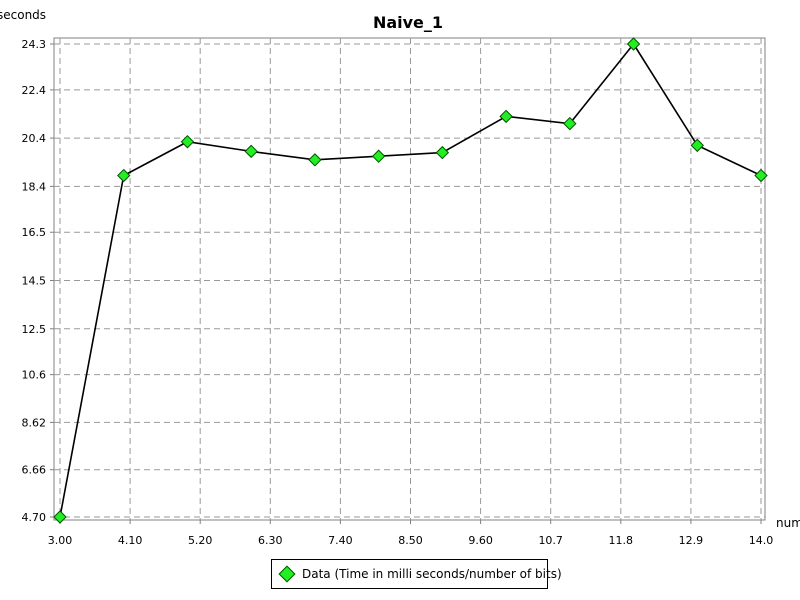 This screenshot has width=800, height=600. Describe the element at coordinates (340, 540) in the screenshot. I see `x-tick-label: 7.40` at that location.